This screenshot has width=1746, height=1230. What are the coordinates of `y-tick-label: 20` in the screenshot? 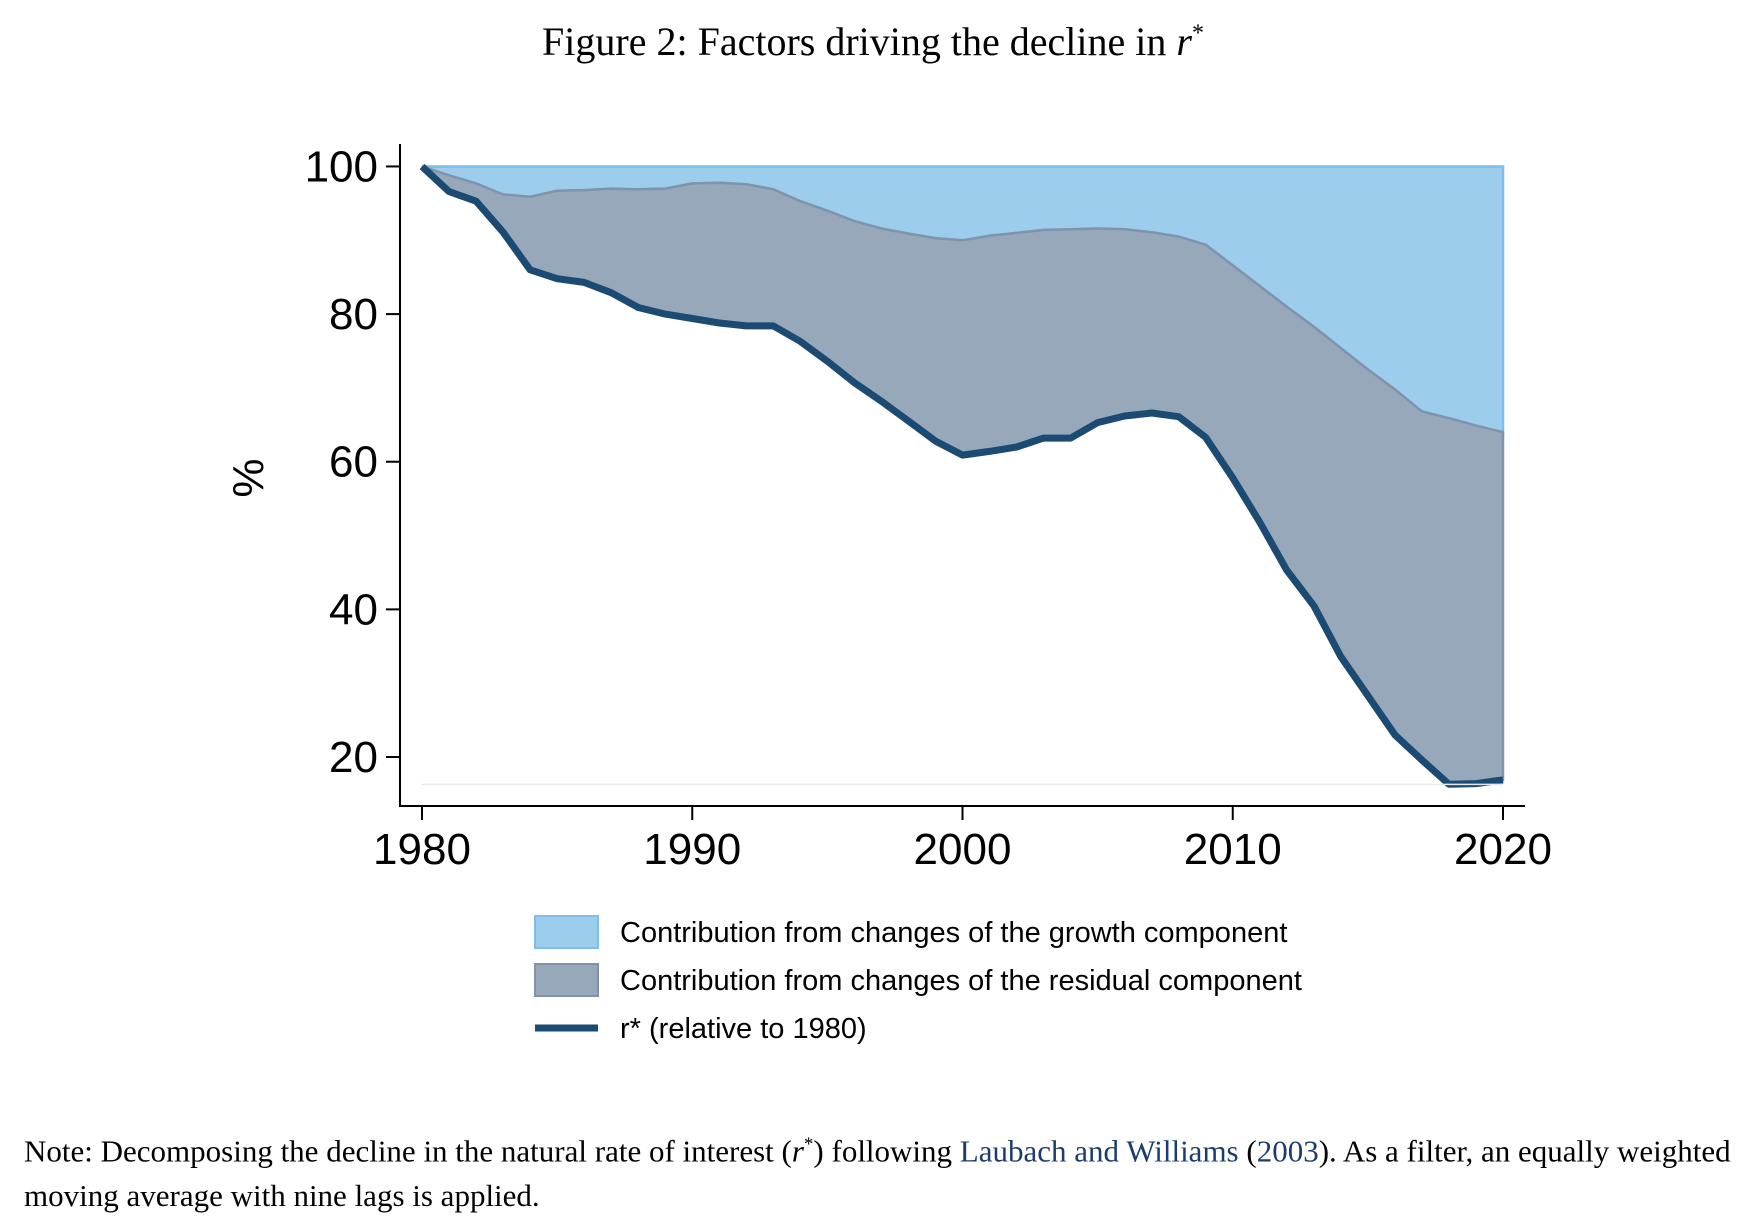 It's located at (353, 757).